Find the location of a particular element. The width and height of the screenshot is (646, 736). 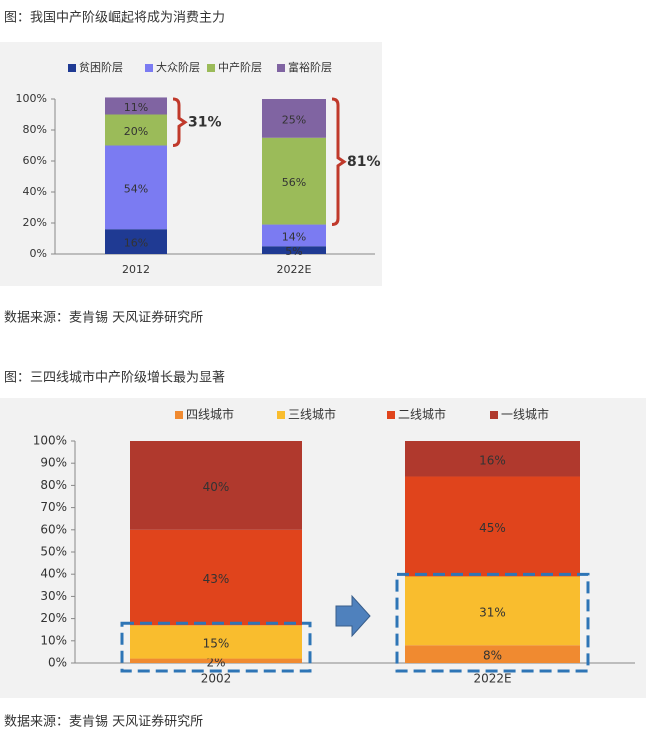

x-tick-label: 2002 is located at coordinates (216, 679).